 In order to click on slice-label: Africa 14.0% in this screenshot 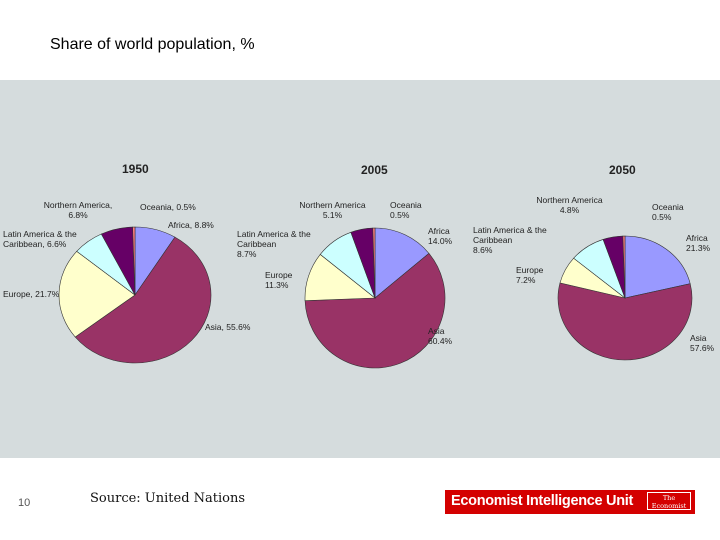, I will do `click(448, 236)`.